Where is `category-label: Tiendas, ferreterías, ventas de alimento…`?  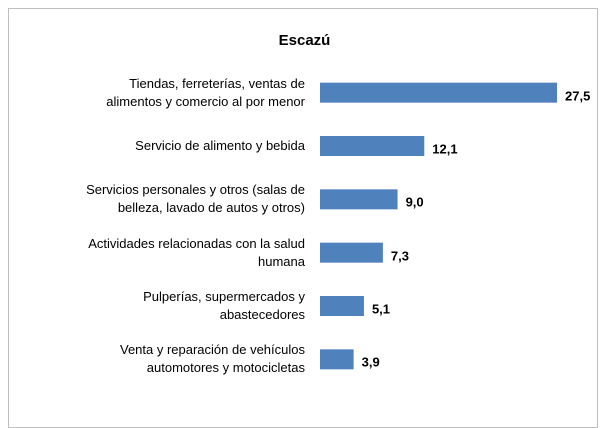
category-label: Tiendas, ferreterías, ventas de alimento… is located at coordinates (205, 92).